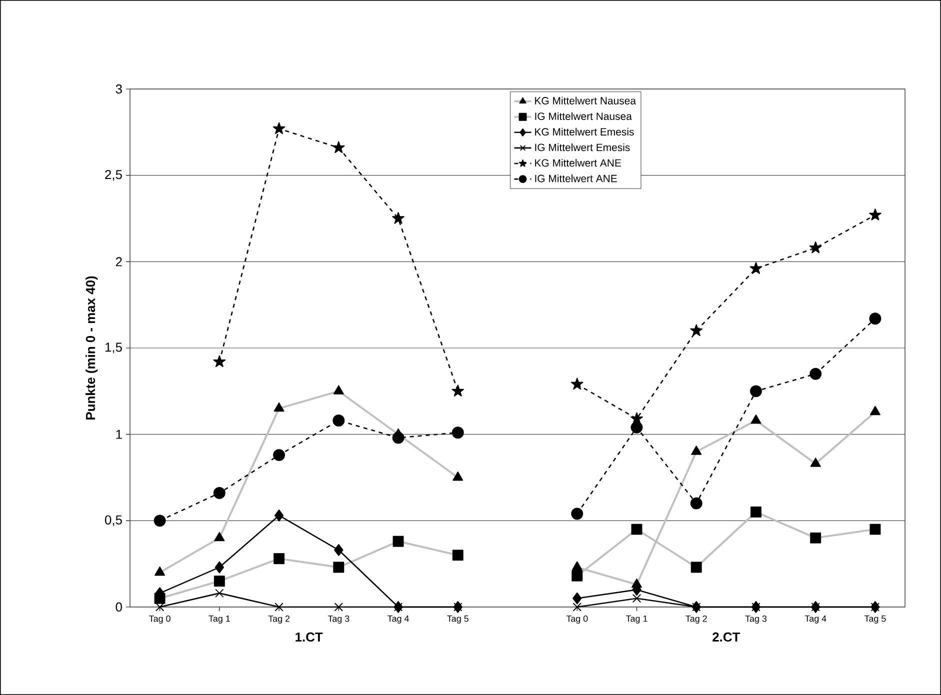  What do you see at coordinates (119, 261) in the screenshot?
I see `y-tick-label: 2` at bounding box center [119, 261].